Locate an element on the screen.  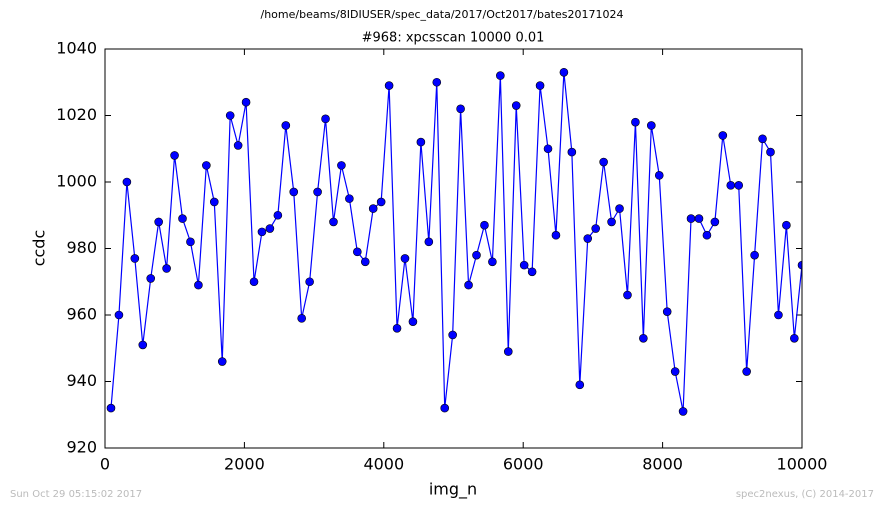
x-axis-label: img_n is located at coordinates (453, 490).